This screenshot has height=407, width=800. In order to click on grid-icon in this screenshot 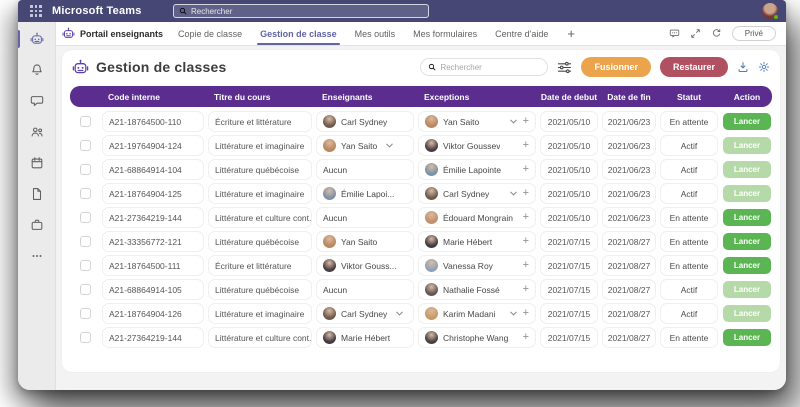, I will do `click(36, 11)`.